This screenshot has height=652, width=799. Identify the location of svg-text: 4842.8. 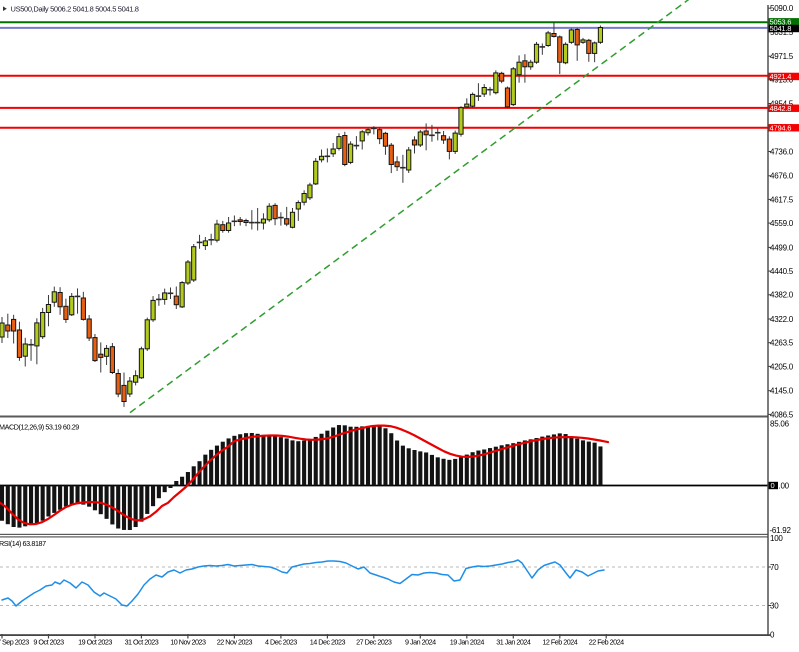
(781, 108).